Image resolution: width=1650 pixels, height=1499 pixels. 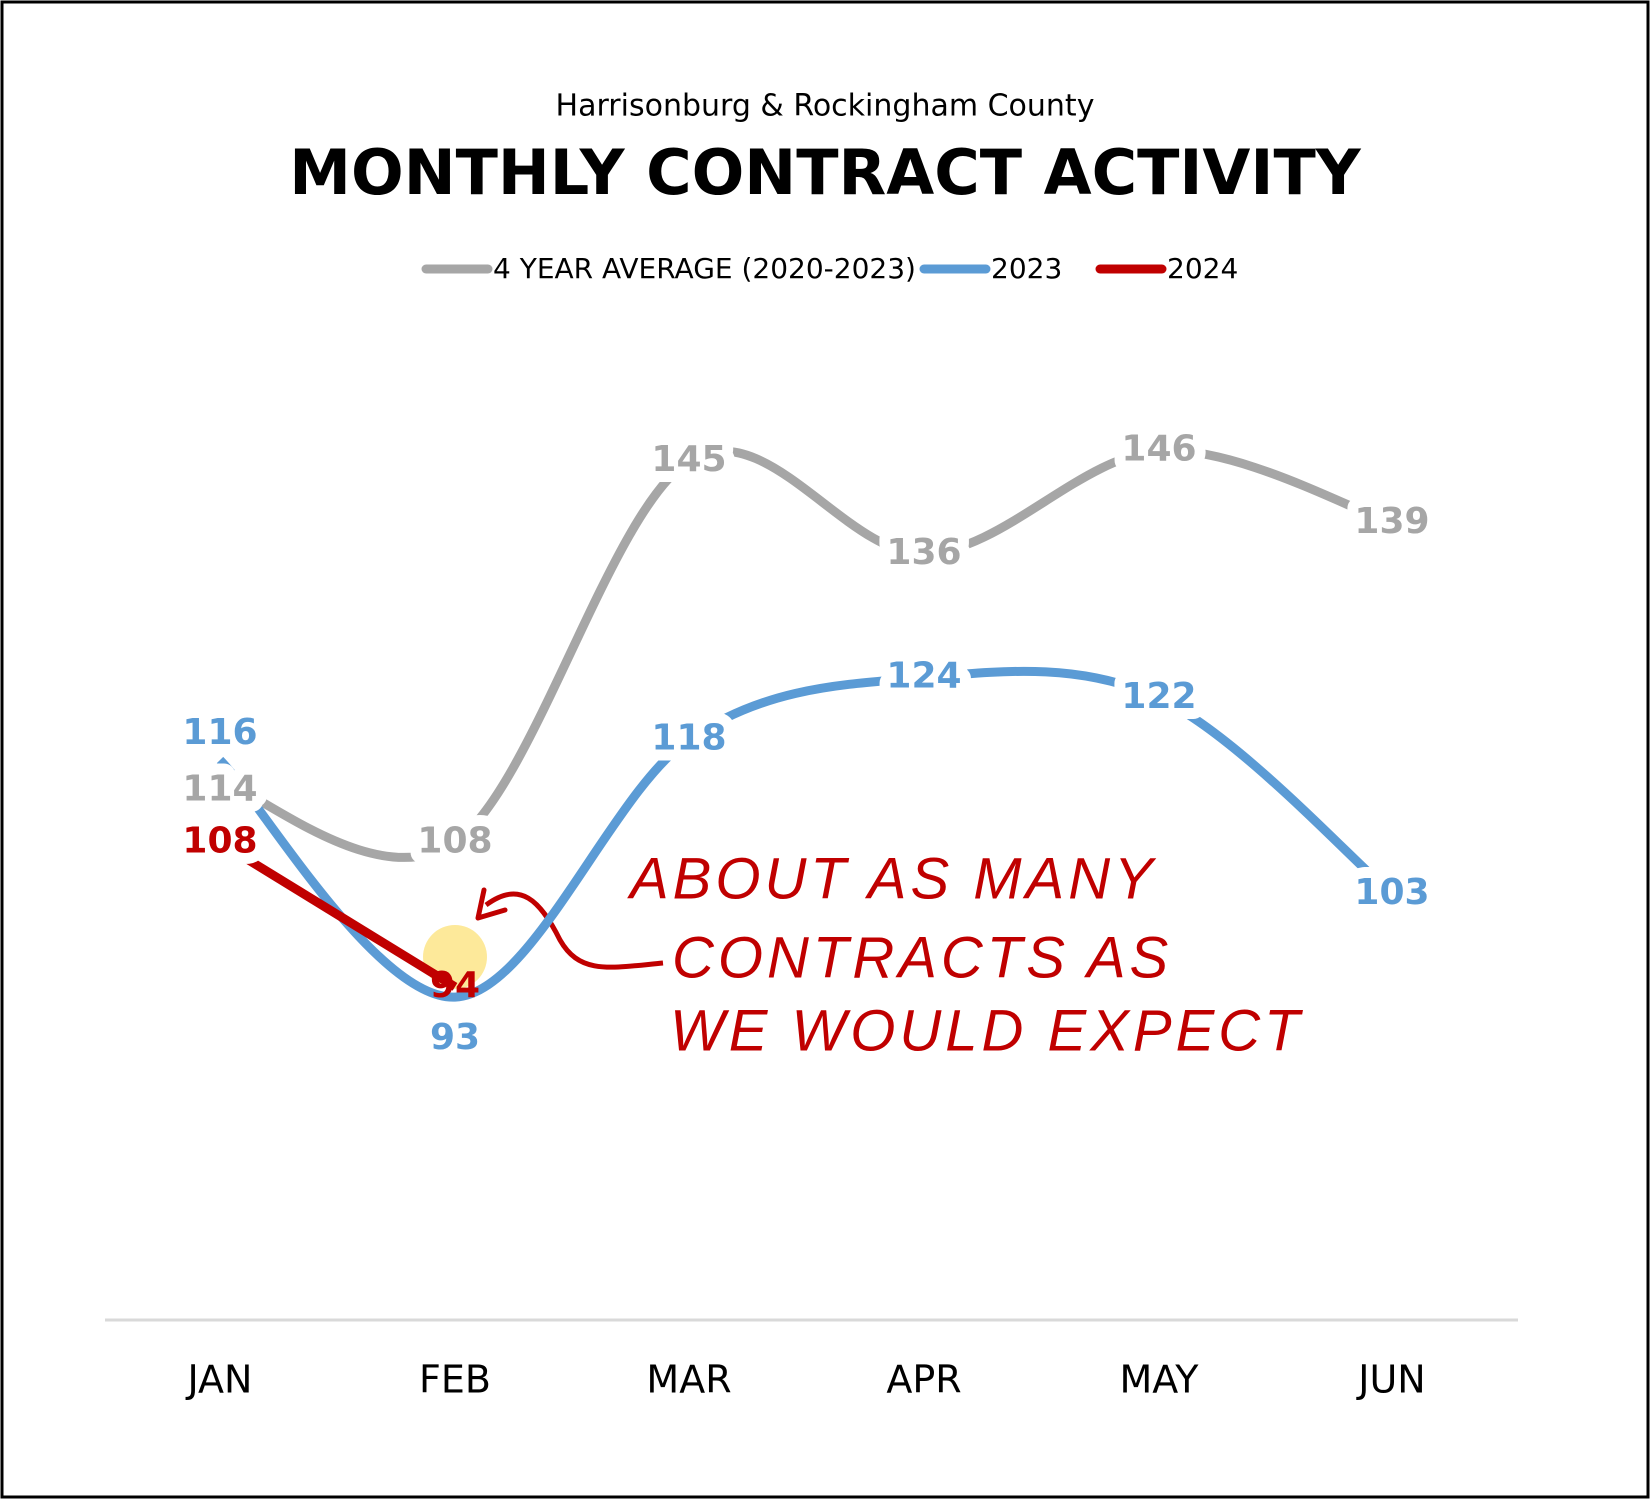 I want to click on data-label: 118, so click(x=688, y=737).